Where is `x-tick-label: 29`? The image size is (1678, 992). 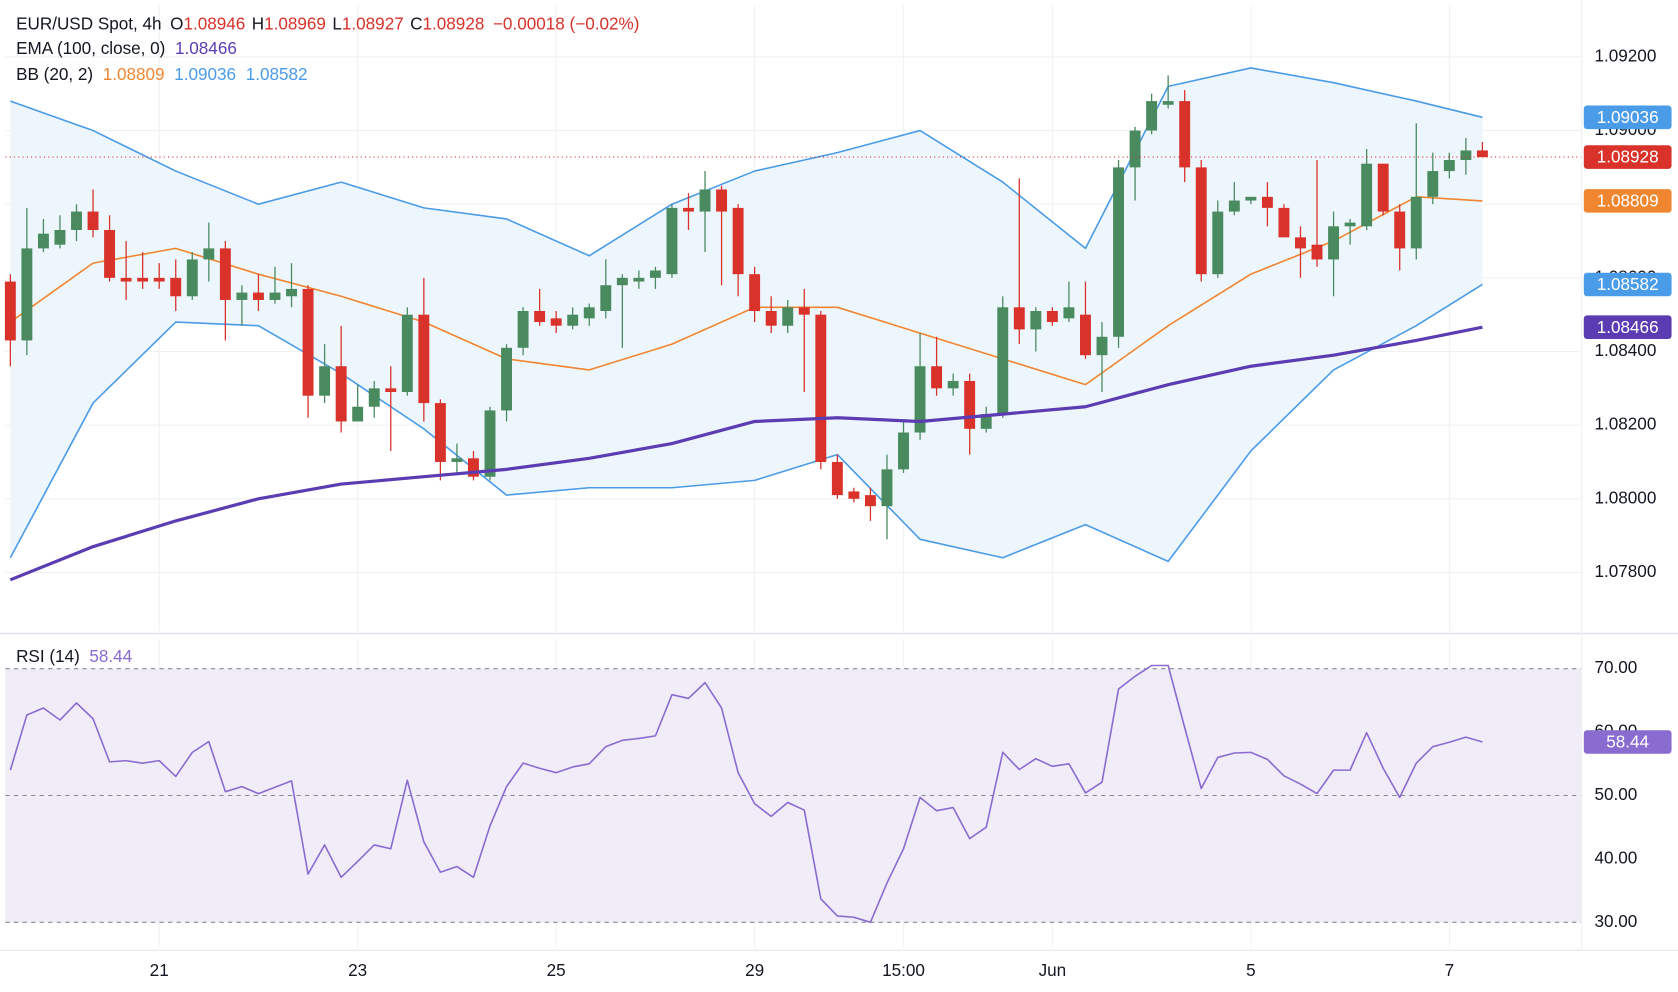 x-tick-label: 29 is located at coordinates (754, 970).